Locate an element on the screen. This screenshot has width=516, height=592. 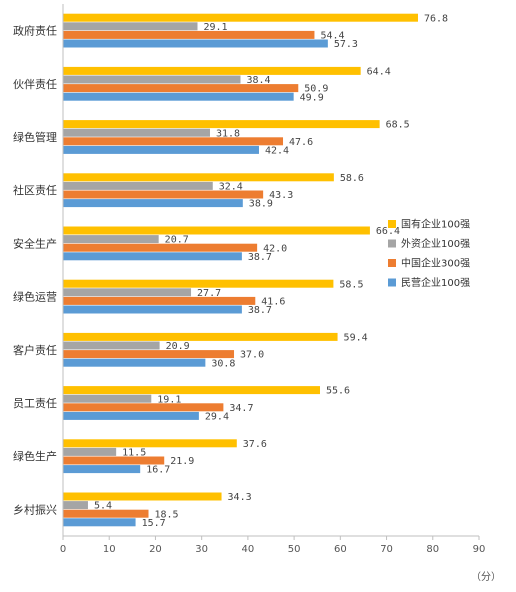
data-label-3-5: 42.0 is located at coordinates (275, 248).